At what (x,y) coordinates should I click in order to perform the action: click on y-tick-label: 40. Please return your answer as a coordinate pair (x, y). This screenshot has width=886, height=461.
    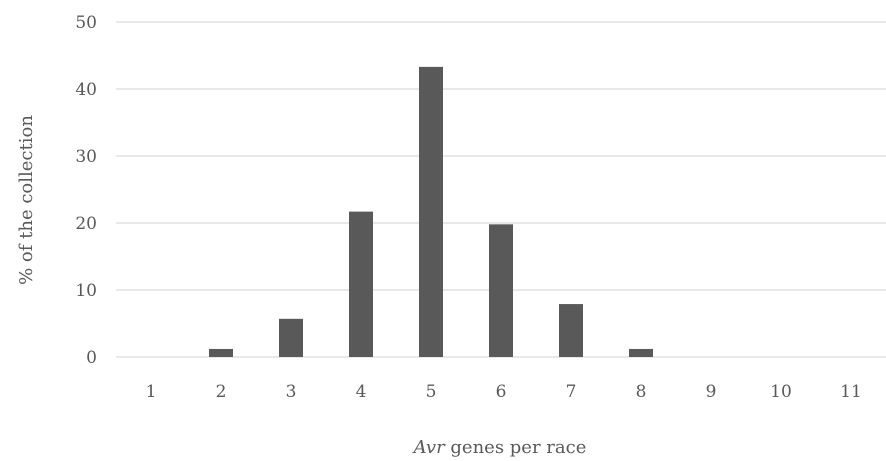
    Looking at the image, I should click on (86, 90).